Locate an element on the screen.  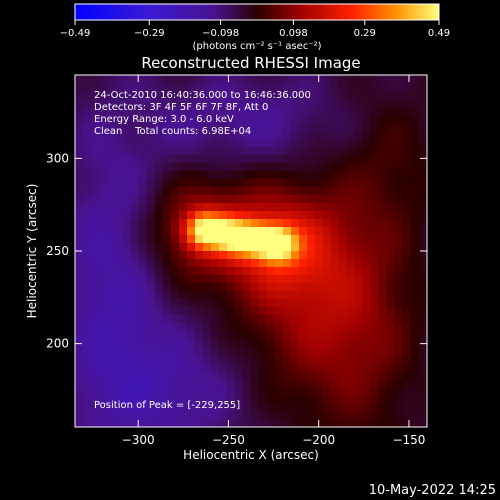
colorbar-tick-label: −0.49 is located at coordinates (75, 33).